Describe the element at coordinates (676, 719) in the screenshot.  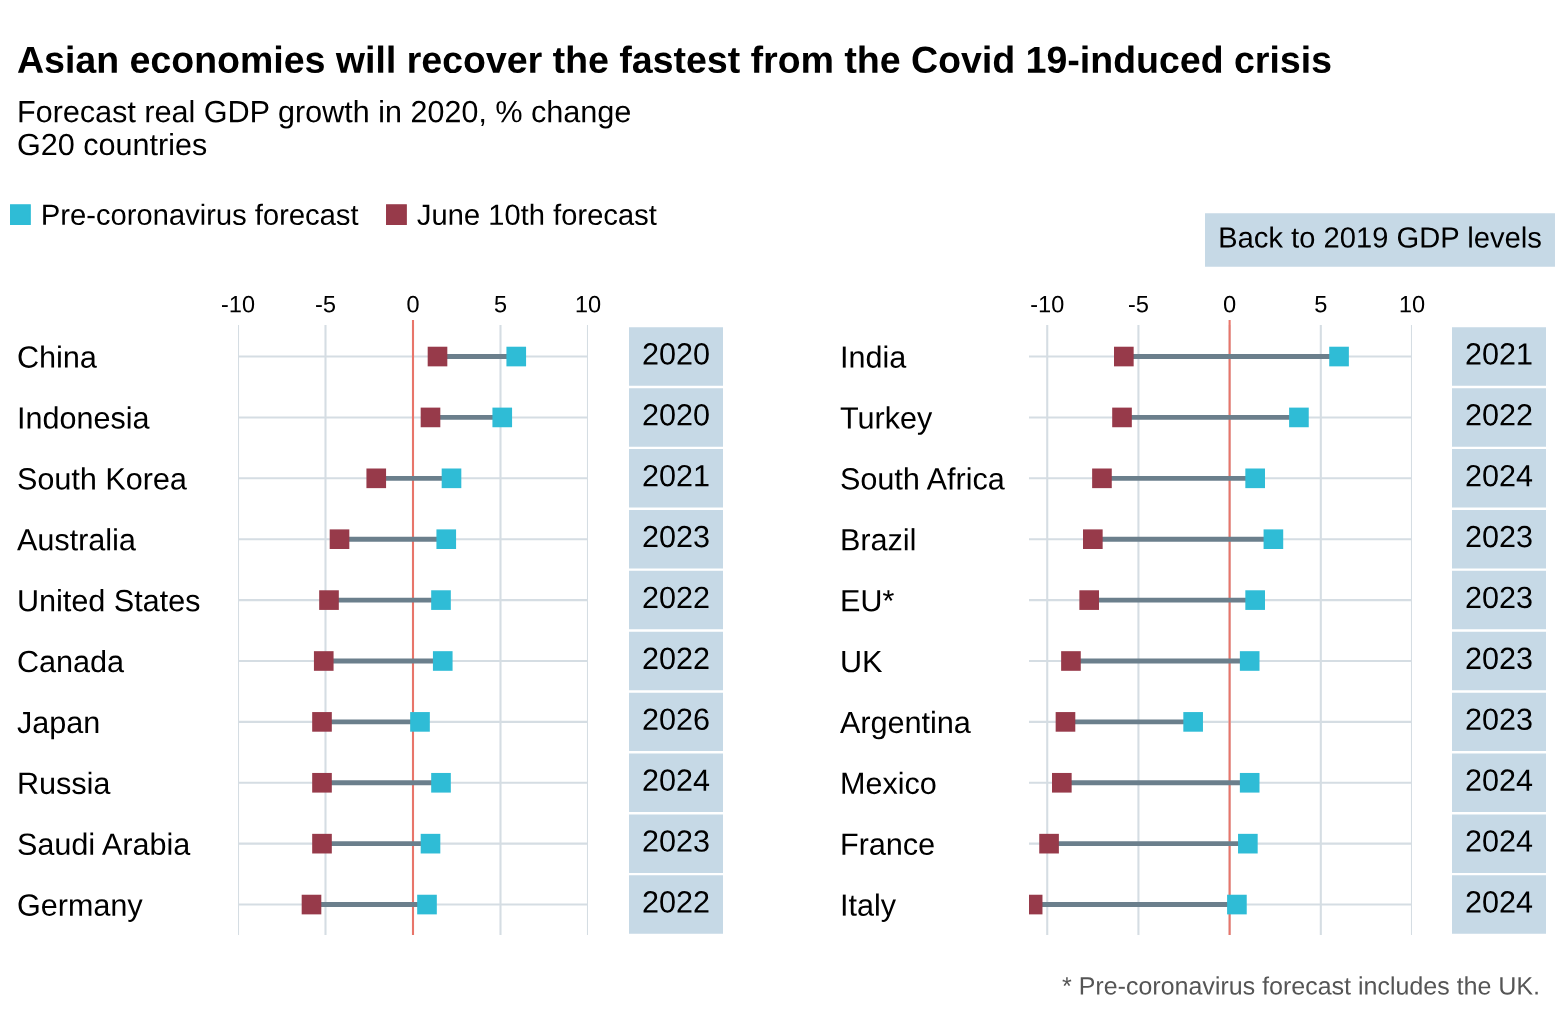
I see `text: 2026` at that location.